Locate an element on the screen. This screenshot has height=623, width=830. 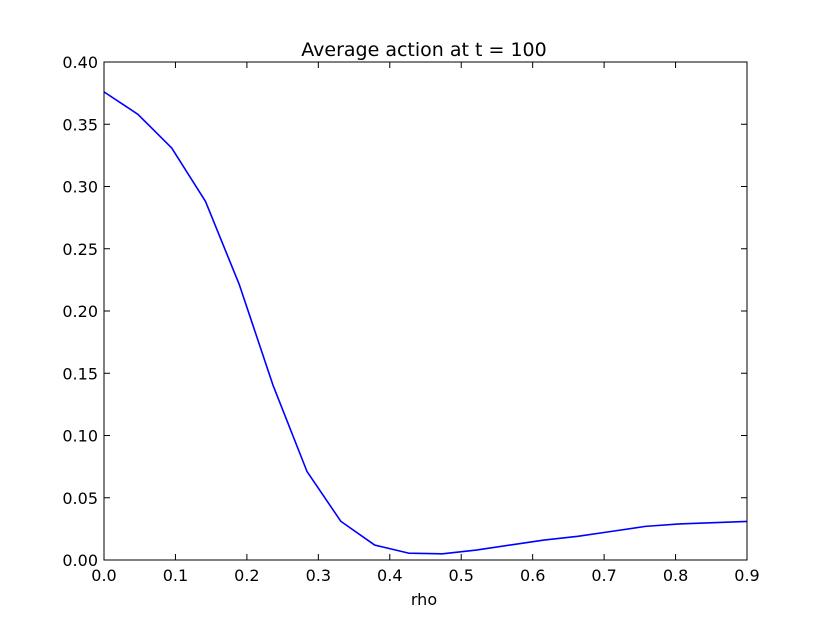
x-tick-label: 0.4 is located at coordinates (389, 575).